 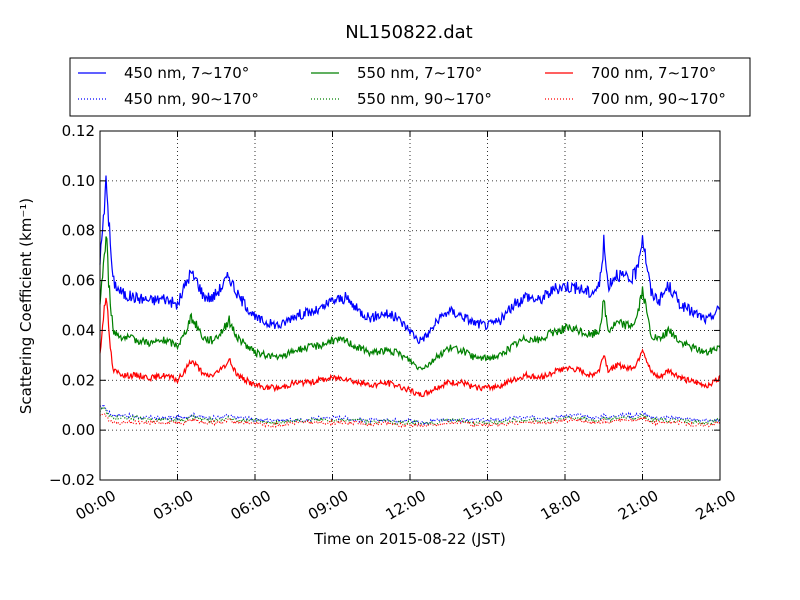 I want to click on legend-box, so click(x=410, y=87).